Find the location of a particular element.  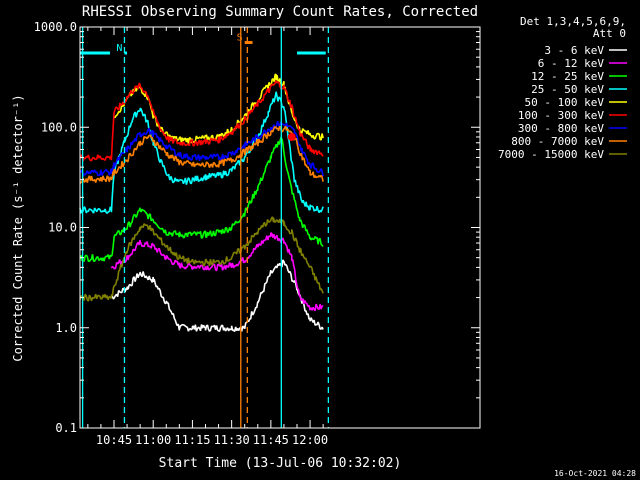

y-tick-label: 100.0 is located at coordinates (59, 127).